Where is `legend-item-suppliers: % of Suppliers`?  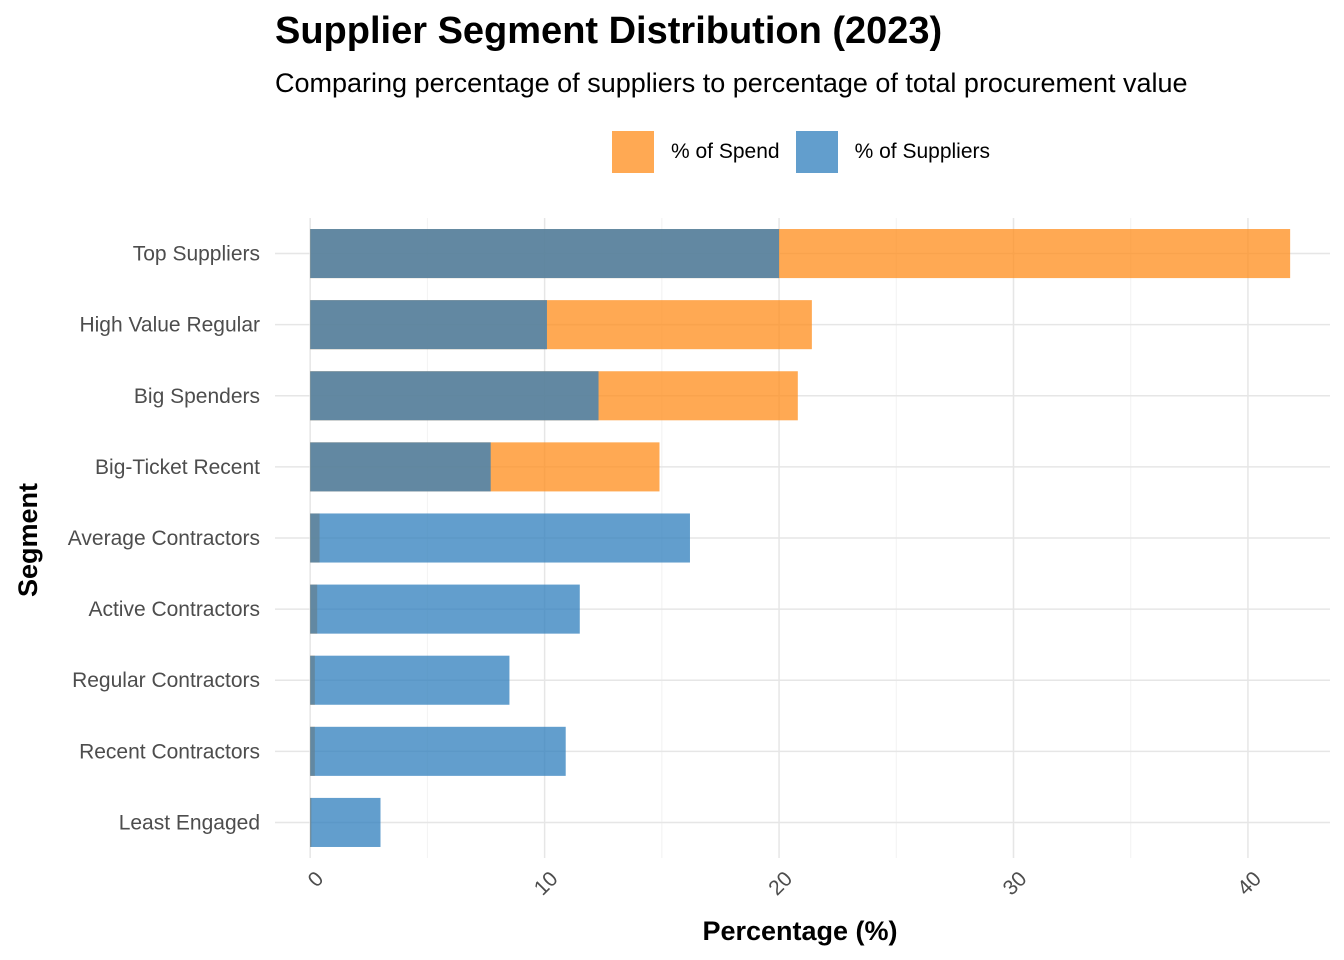
legend-item-suppliers: % of Suppliers is located at coordinates (892, 152).